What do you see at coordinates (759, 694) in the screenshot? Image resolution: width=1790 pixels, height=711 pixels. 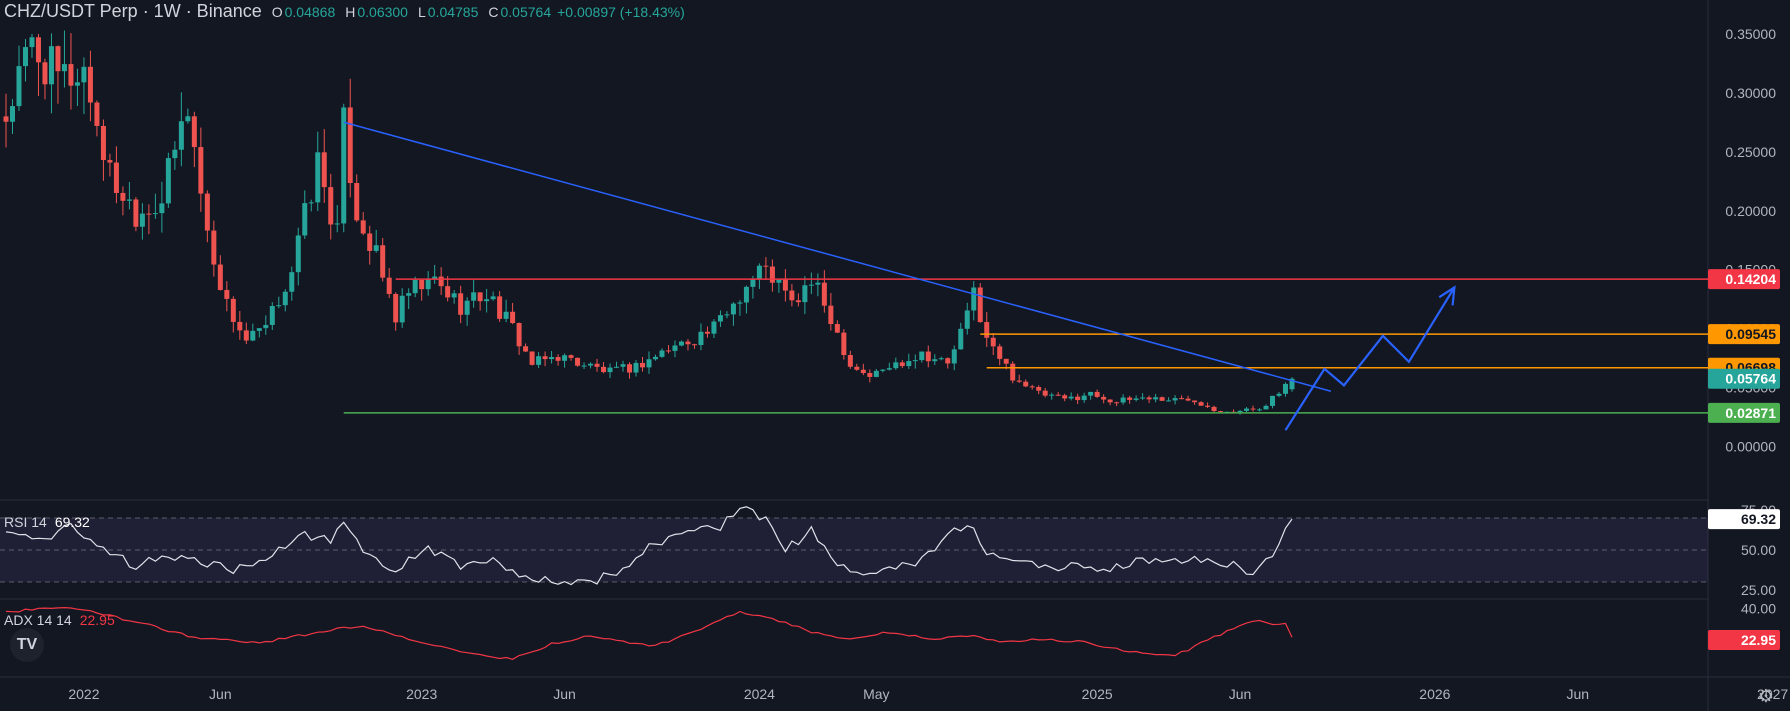 I see `time-tick-label: 2024` at bounding box center [759, 694].